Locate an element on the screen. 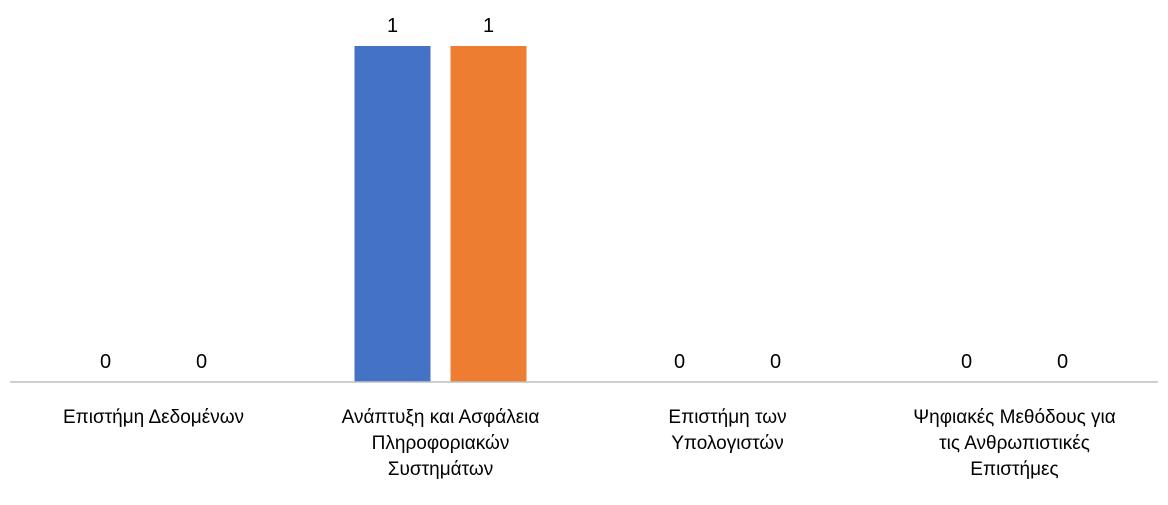  category-label-2-line-3: Συστημάτων is located at coordinates (440, 469).